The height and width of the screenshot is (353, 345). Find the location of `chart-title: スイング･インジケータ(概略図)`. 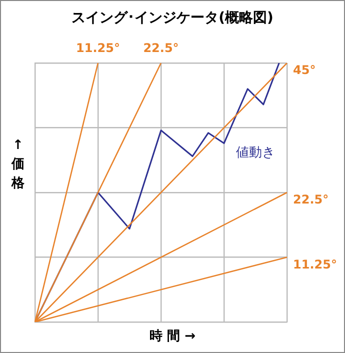

chart-title: スイング･インジケータ(概略図) is located at coordinates (172, 18).